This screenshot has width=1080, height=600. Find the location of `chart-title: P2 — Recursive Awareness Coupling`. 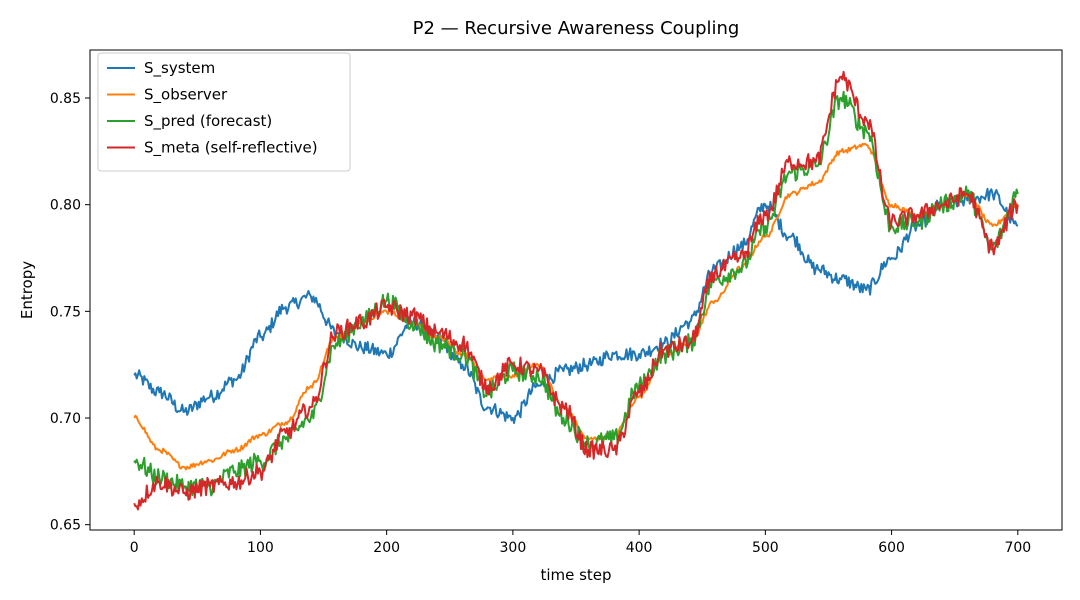

chart-title: P2 — Recursive Awareness Coupling is located at coordinates (576, 28).